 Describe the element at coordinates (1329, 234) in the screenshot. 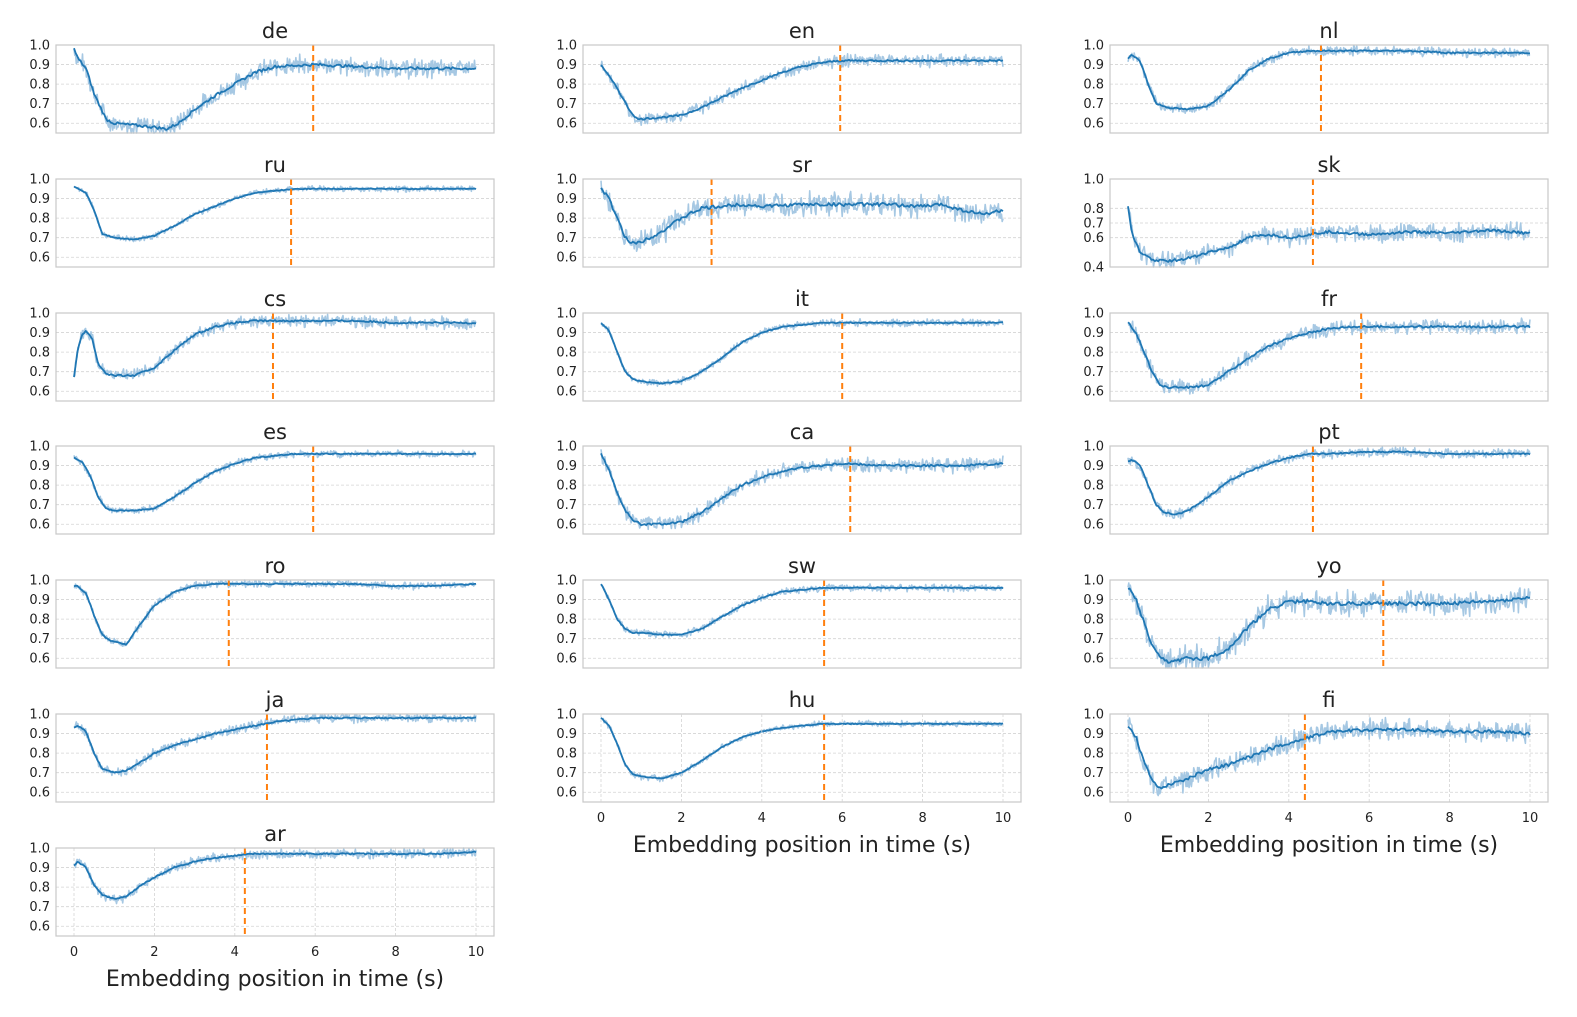

I see `mean-line-sk` at that location.